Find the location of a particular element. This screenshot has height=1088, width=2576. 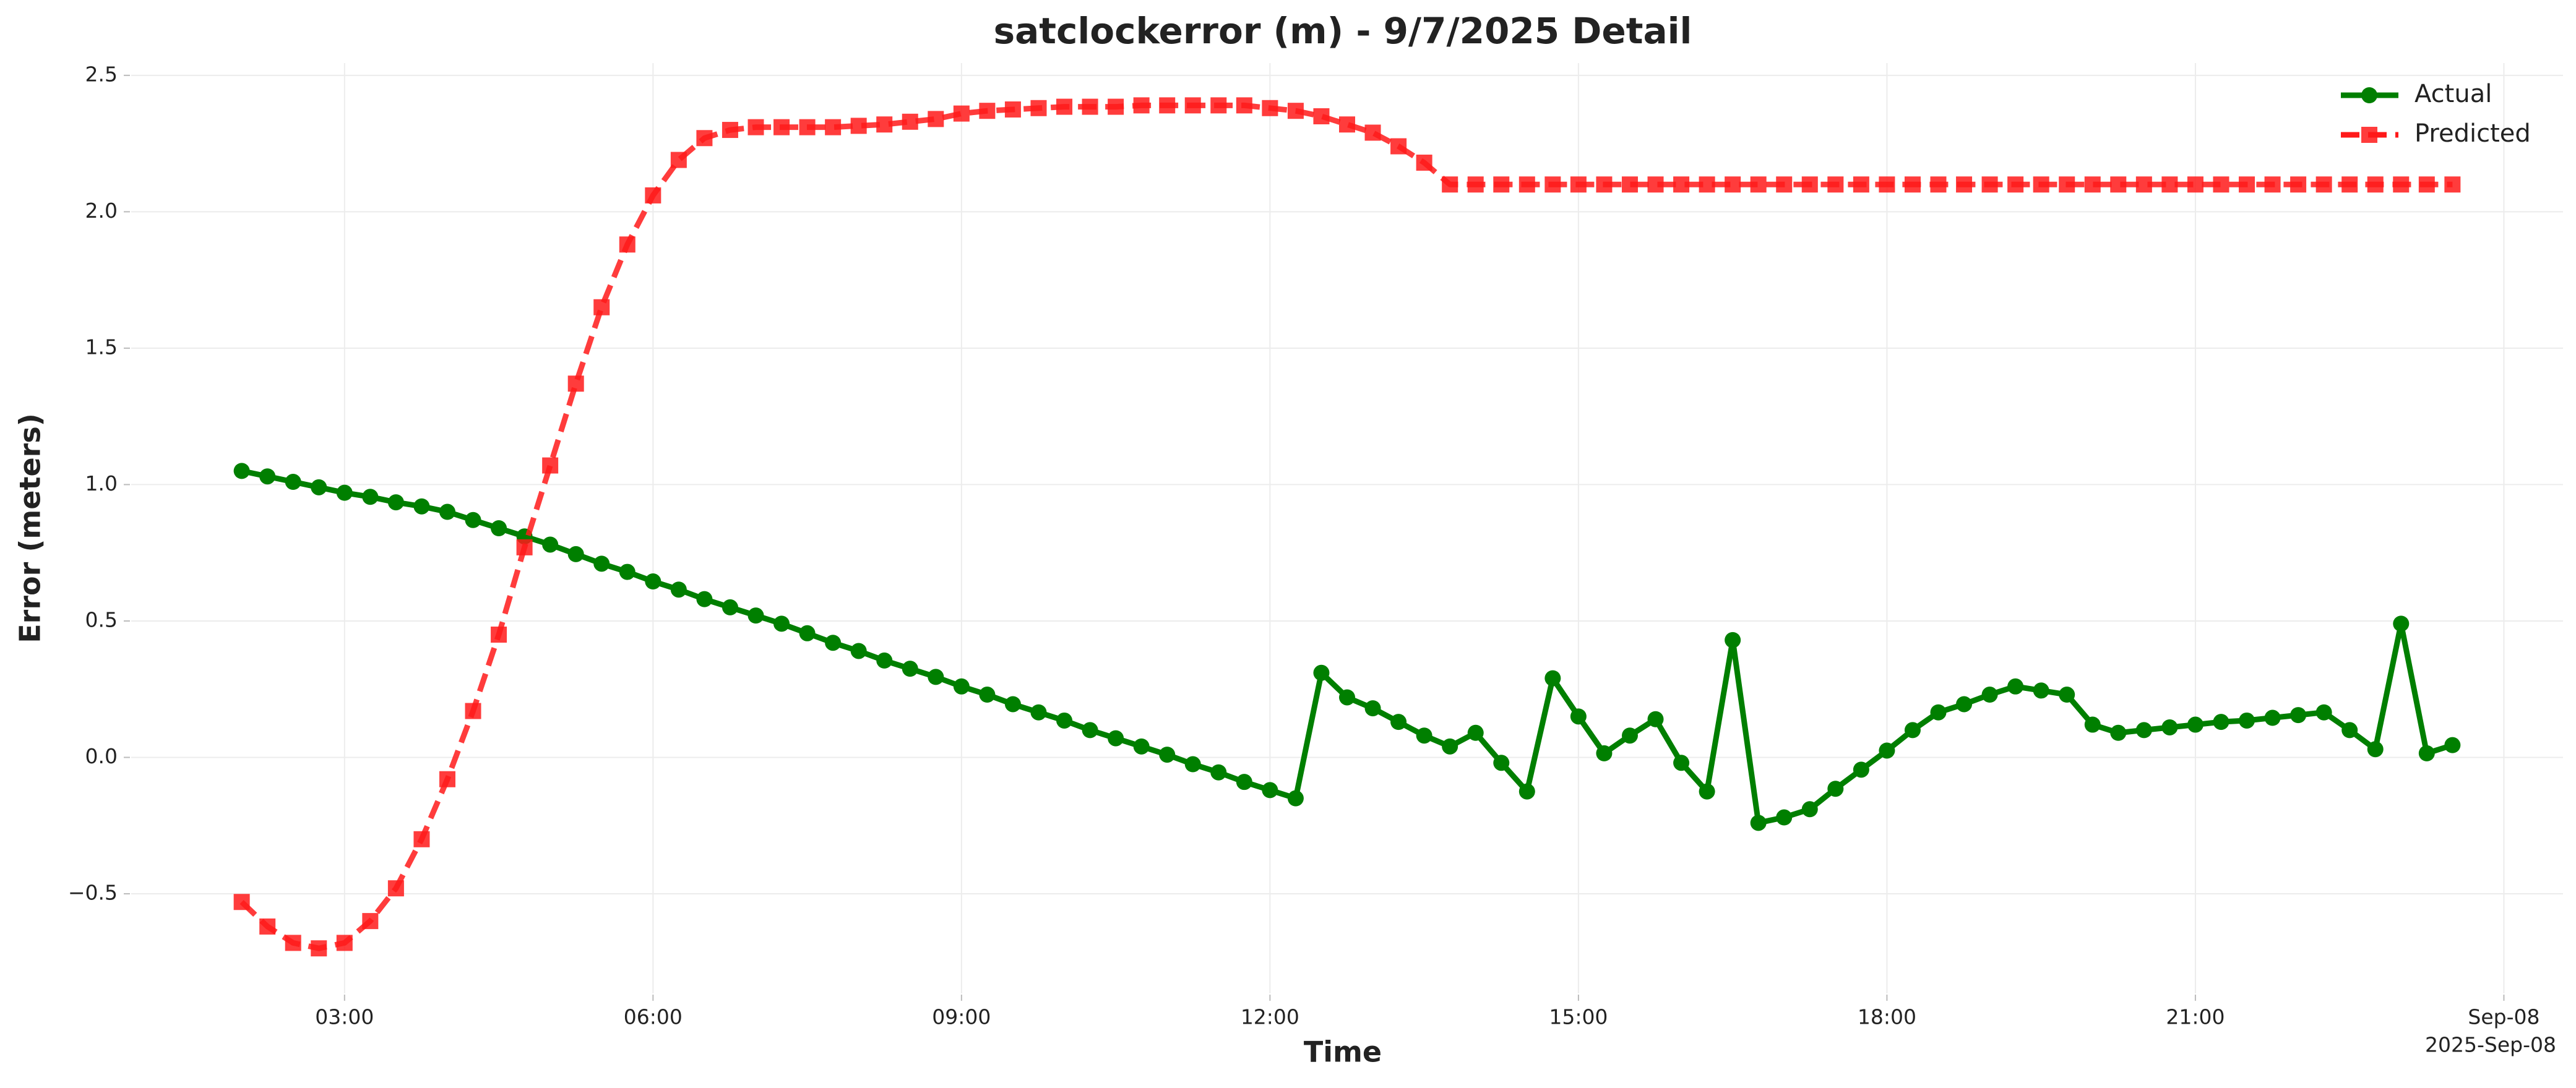

x-offset-label: 2025-Sep-08 is located at coordinates (2490, 1045).